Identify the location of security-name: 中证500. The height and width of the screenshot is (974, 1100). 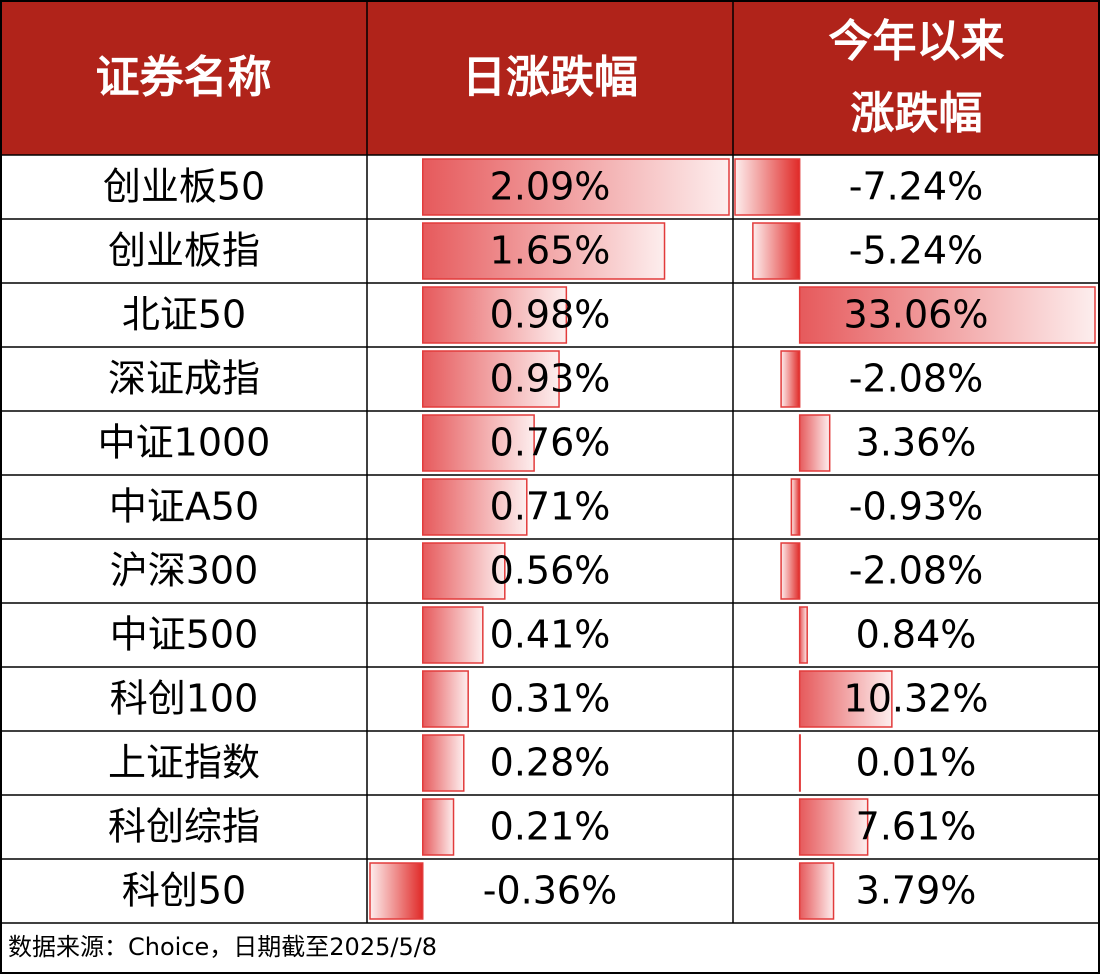
(184, 635).